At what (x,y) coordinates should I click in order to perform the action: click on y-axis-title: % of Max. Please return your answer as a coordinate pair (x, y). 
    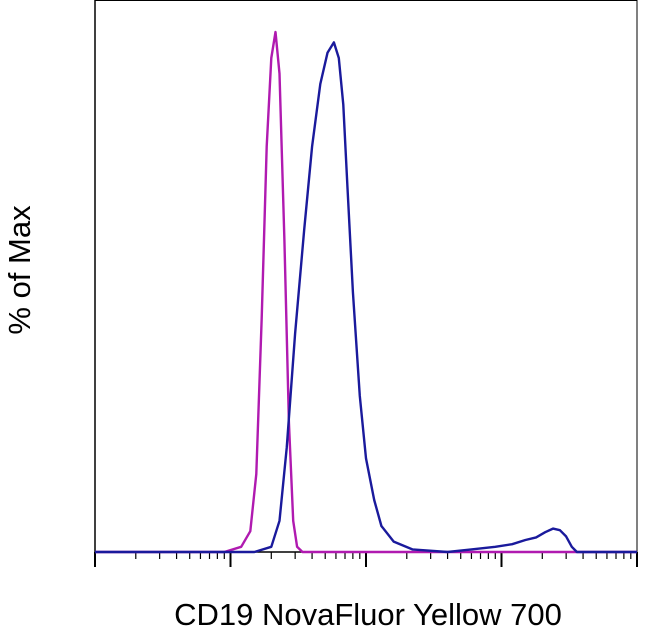
    Looking at the image, I should click on (19, 270).